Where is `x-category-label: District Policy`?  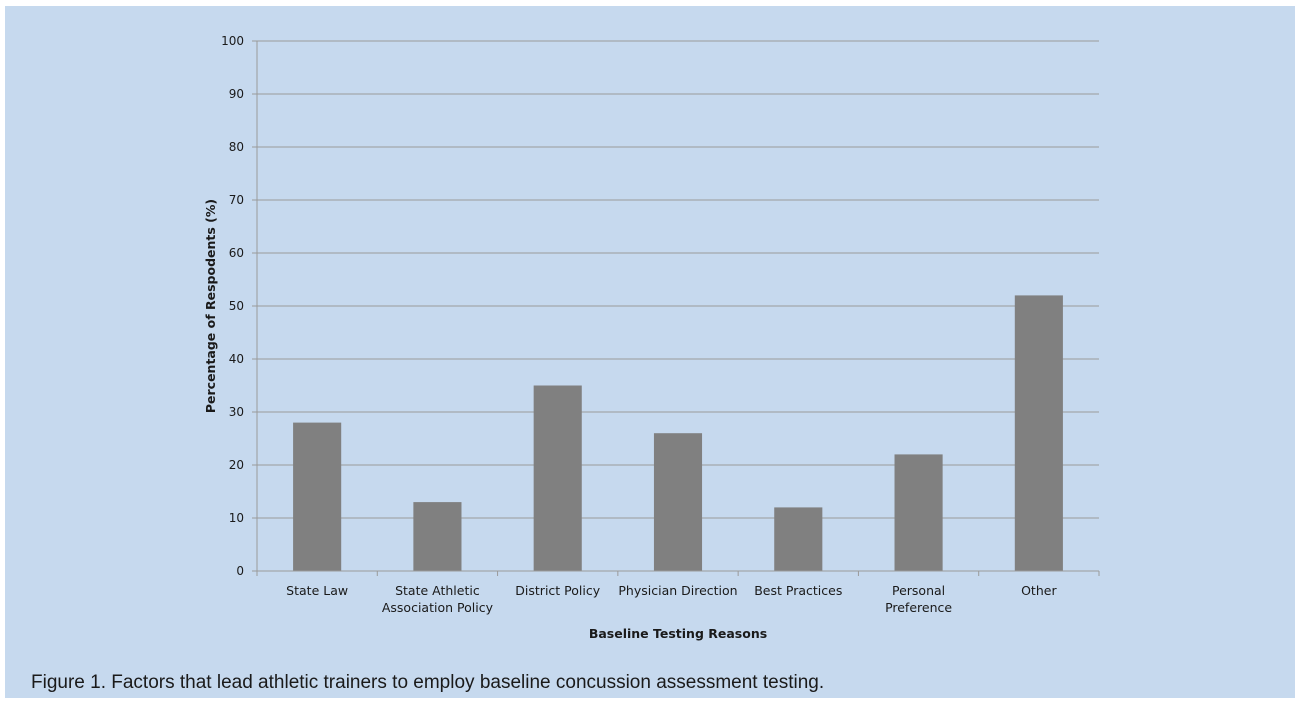
x-category-label: District Policy is located at coordinates (557, 590).